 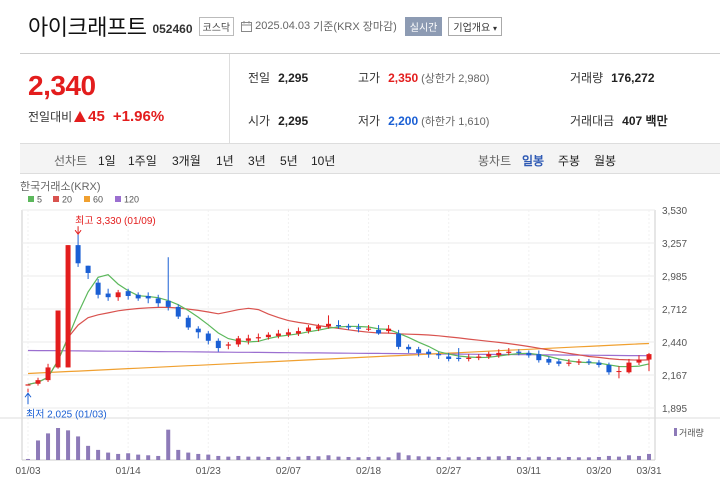 What do you see at coordinates (107, 161) in the screenshot?
I see `period-1d: 1일` at bounding box center [107, 161].